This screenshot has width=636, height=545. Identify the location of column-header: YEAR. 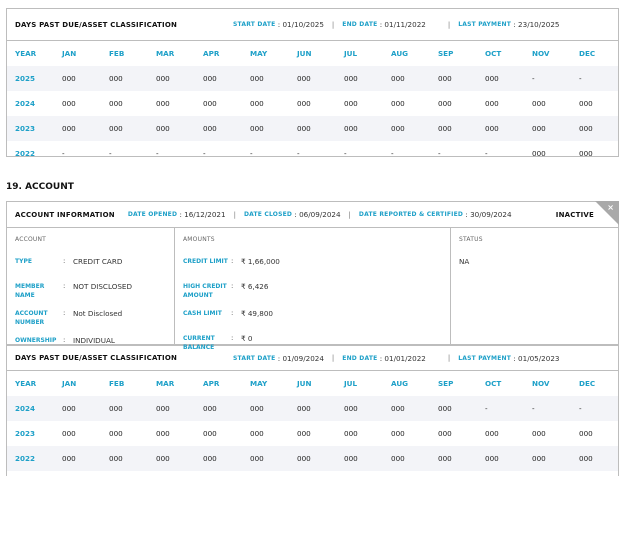
(26, 53).